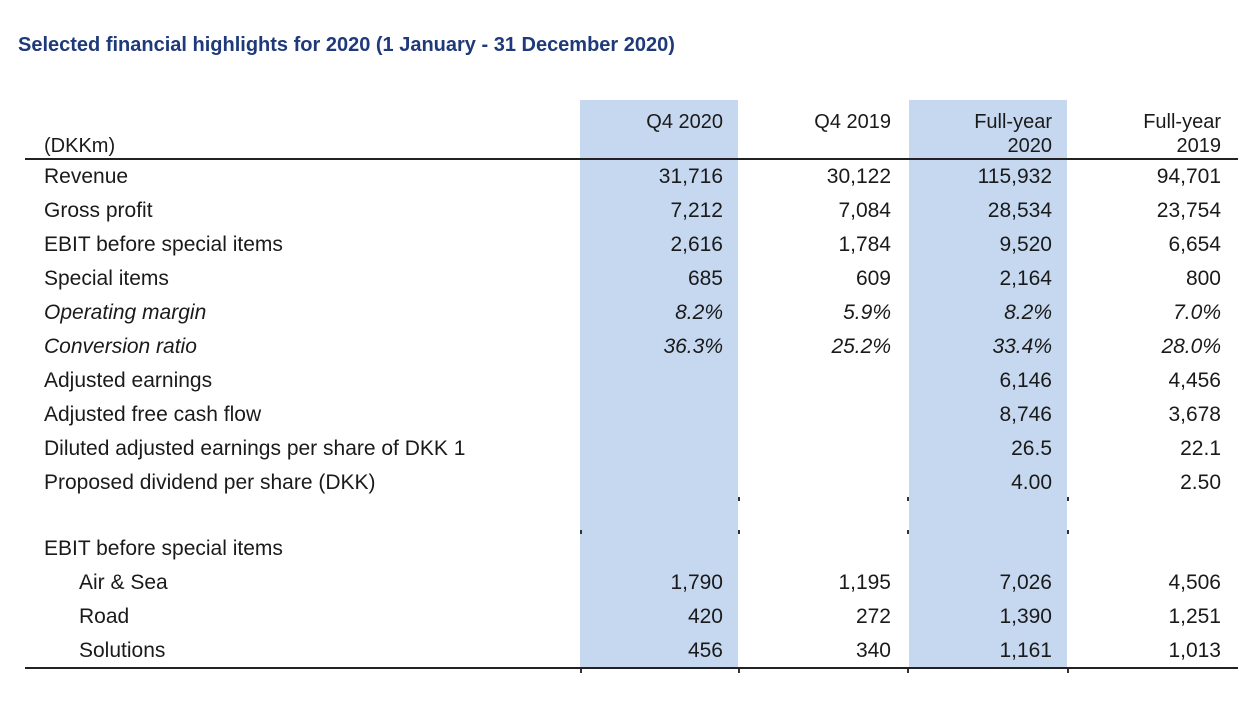 This screenshot has height=703, width=1250. I want to click on column-header-line2: Q4 2019, so click(852, 122).